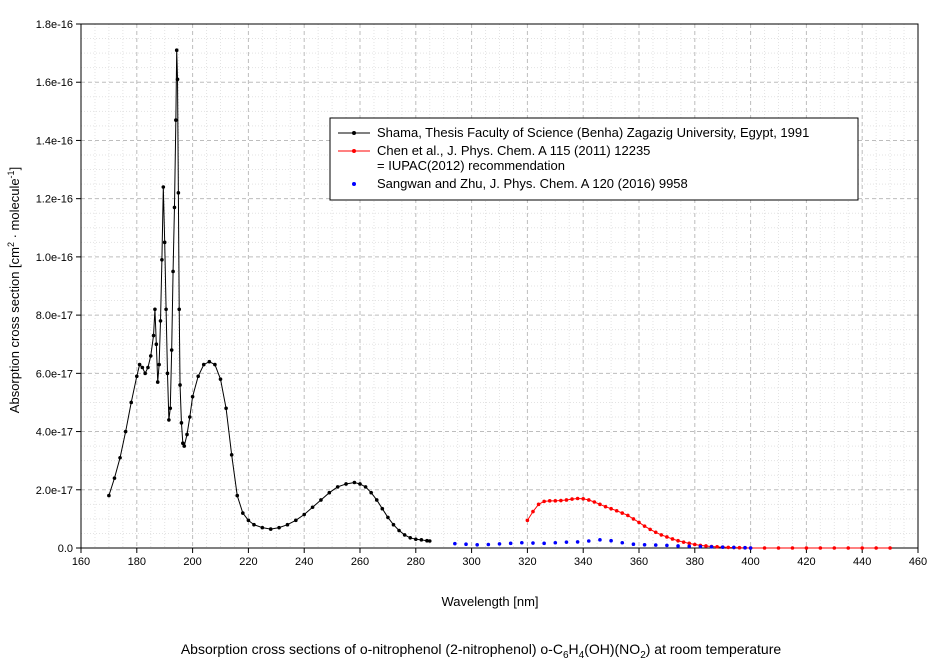 Image resolution: width=942 pixels, height=667 pixels. Describe the element at coordinates (750, 562) in the screenshot. I see `x-tick-label: 400` at that location.